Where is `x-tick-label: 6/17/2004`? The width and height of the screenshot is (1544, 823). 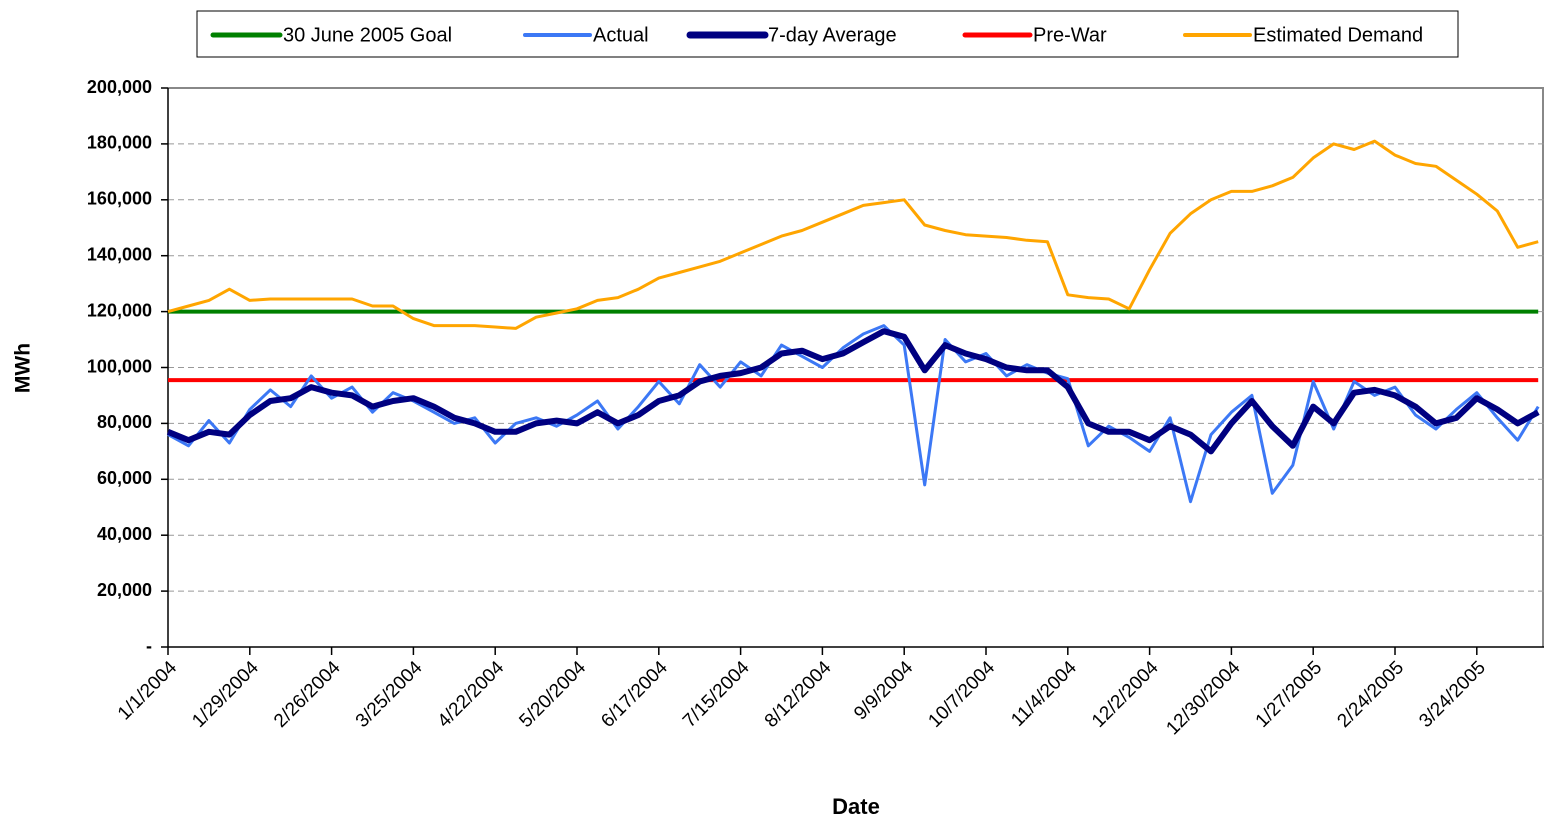
x-tick-label: 6/17/2004 is located at coordinates (634, 694).